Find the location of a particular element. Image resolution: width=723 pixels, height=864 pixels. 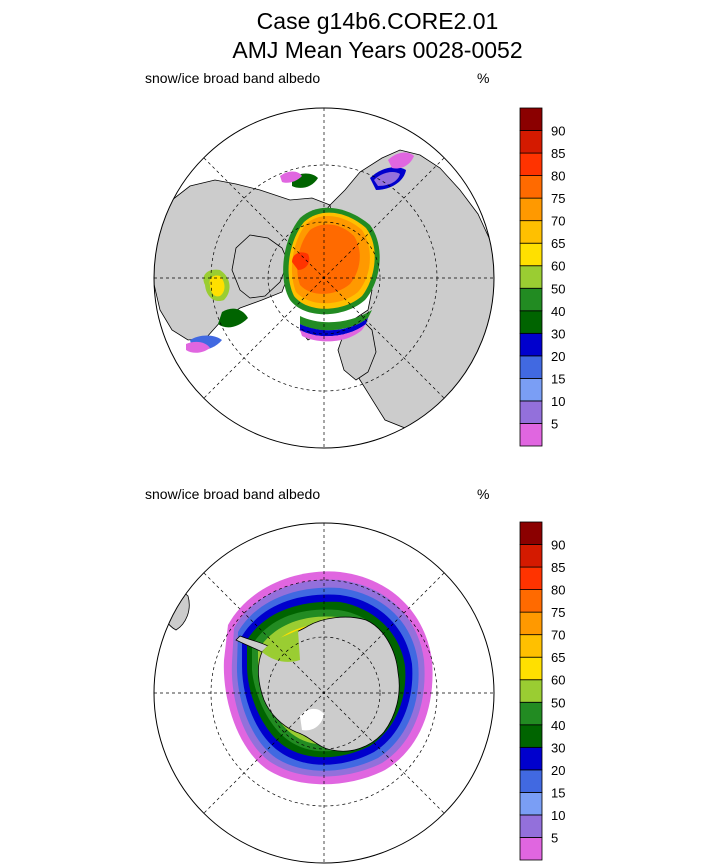

colorbar-top-tick-label: 65 is located at coordinates (558, 243).